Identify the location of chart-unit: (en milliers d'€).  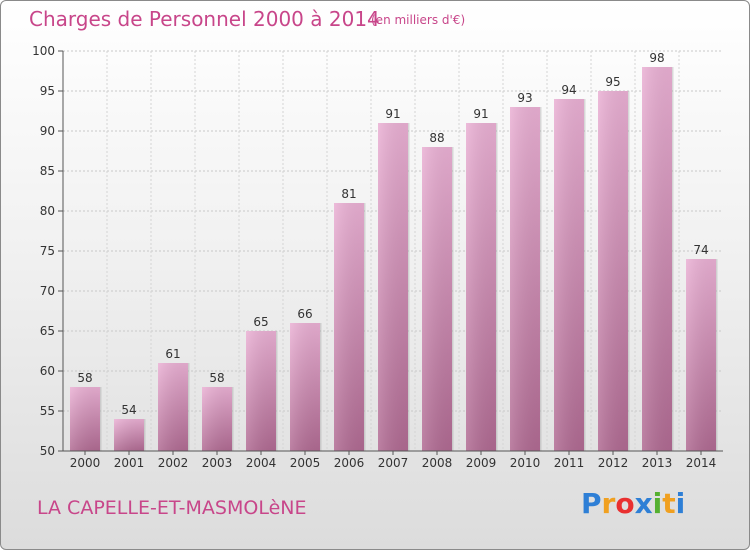
(418, 20).